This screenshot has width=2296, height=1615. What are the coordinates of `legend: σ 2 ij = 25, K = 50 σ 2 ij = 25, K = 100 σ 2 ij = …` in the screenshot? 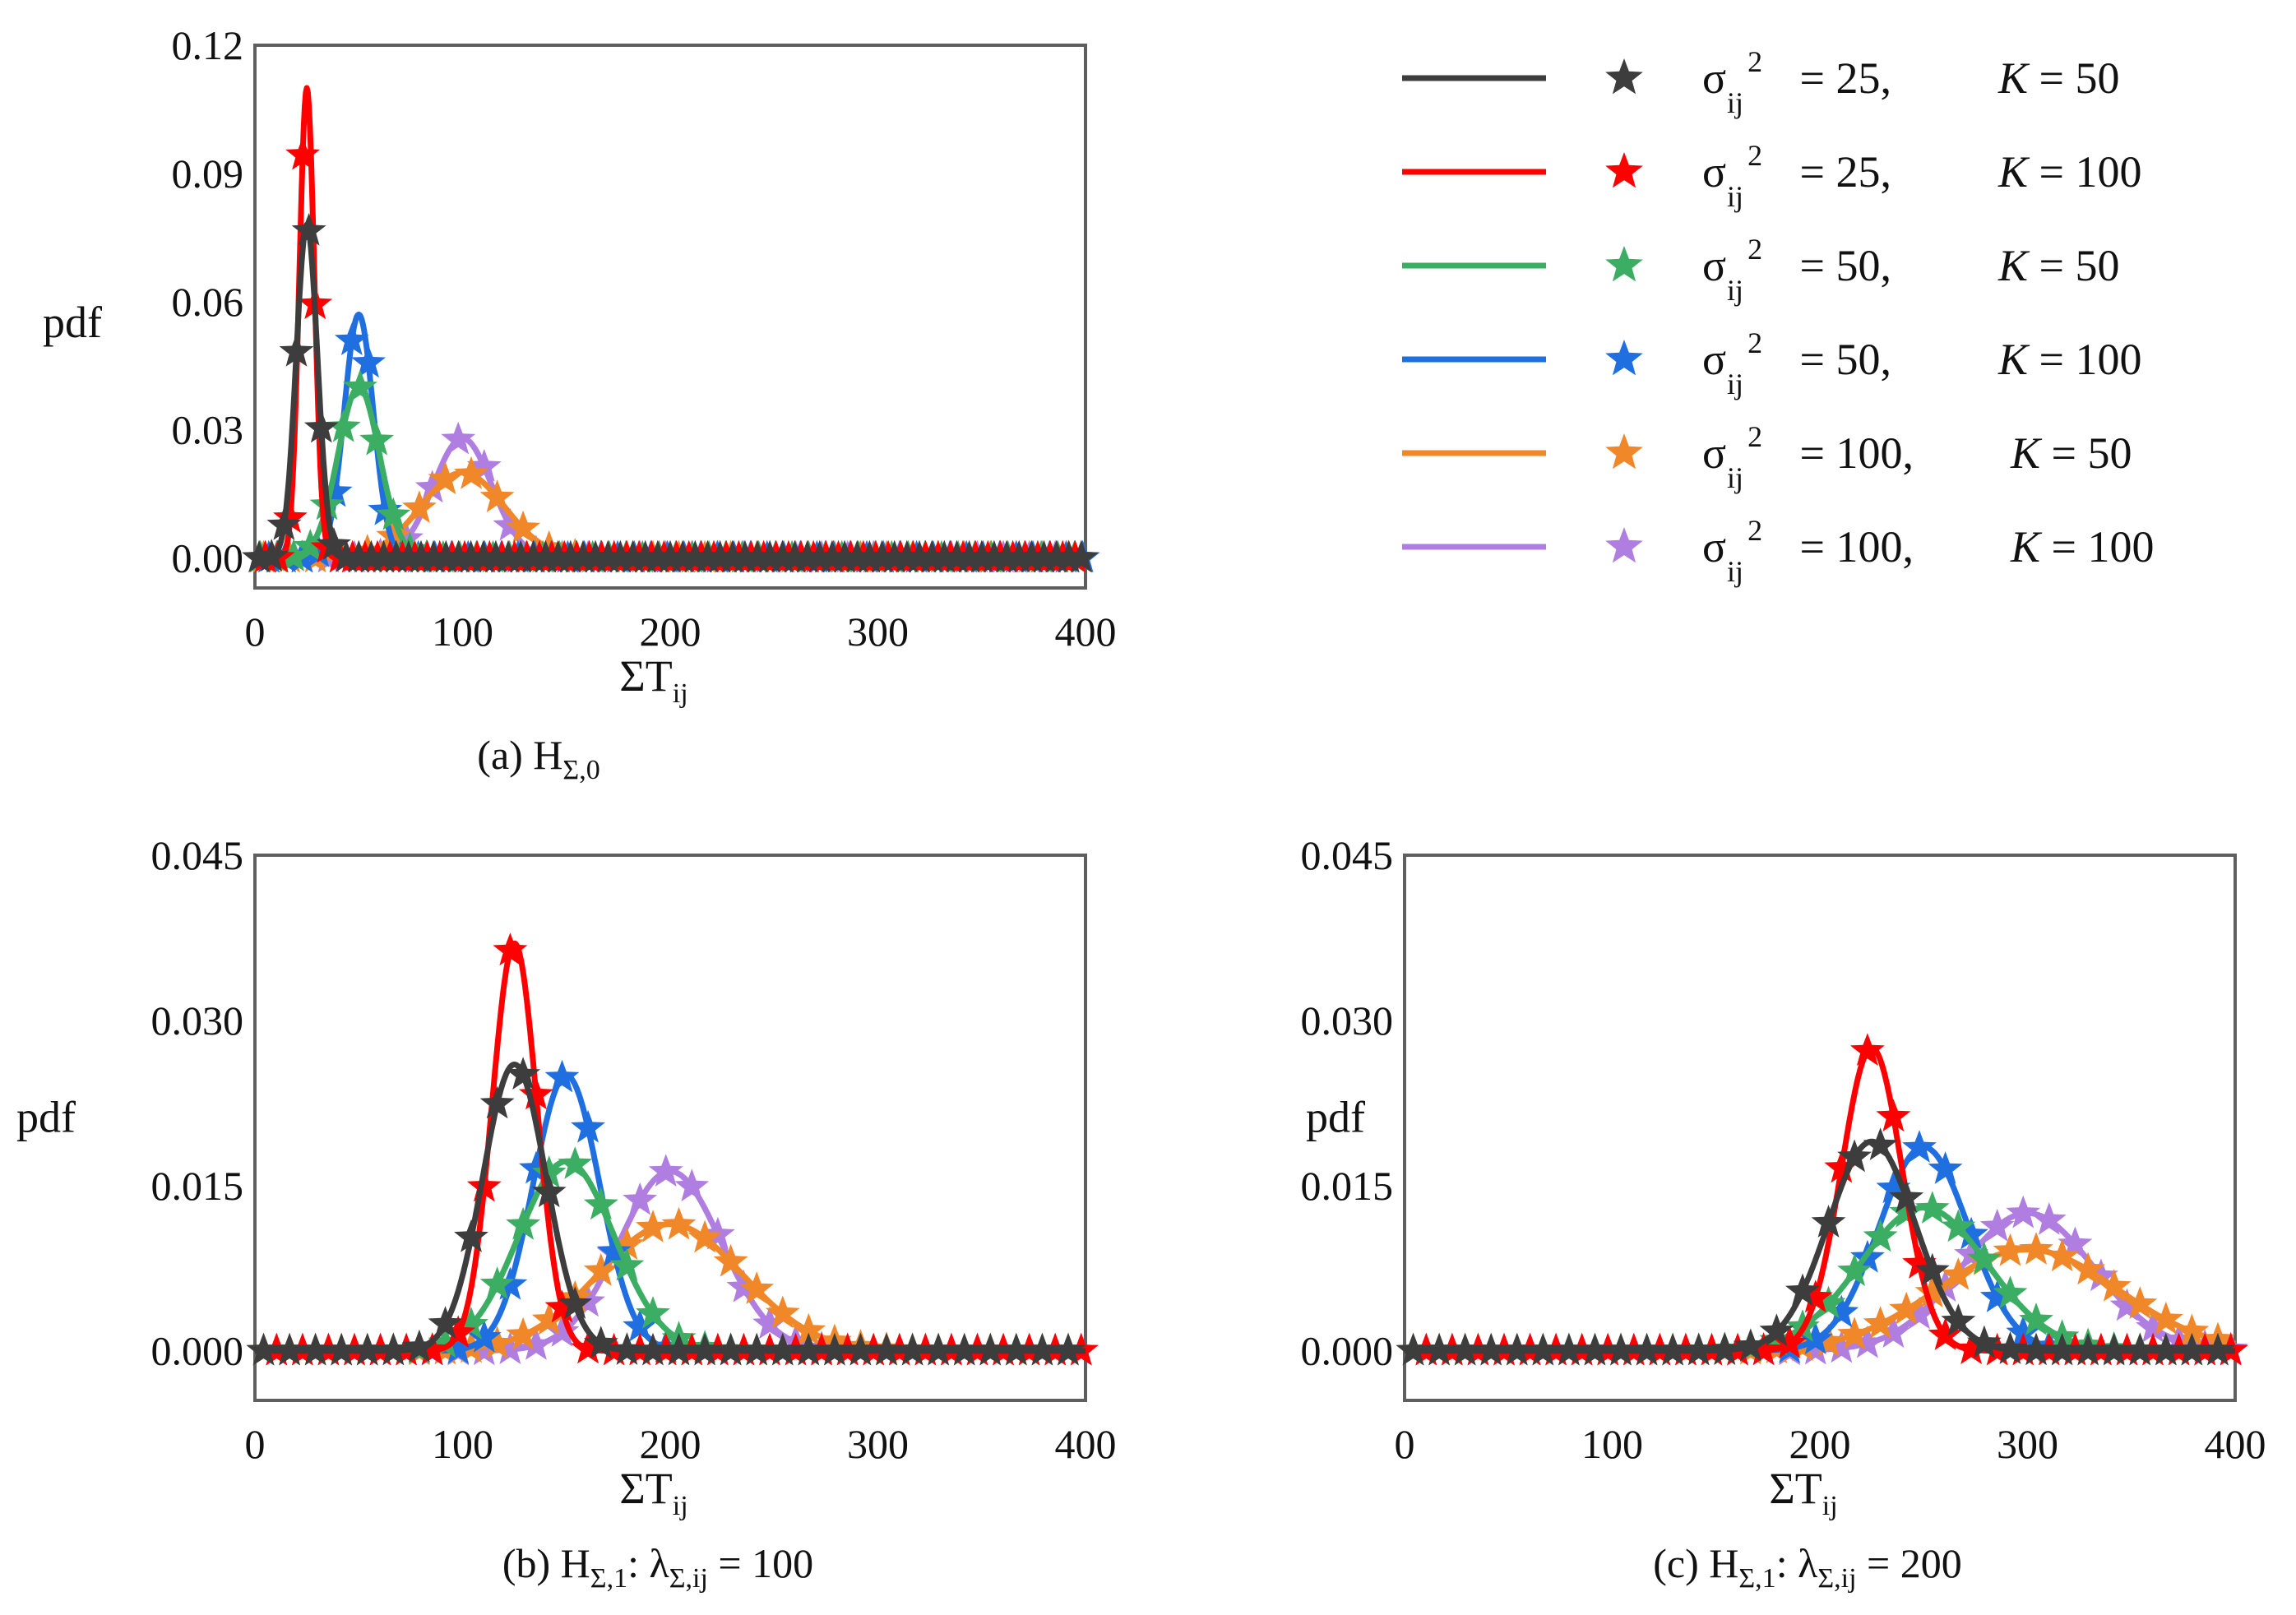 It's located at (1779, 316).